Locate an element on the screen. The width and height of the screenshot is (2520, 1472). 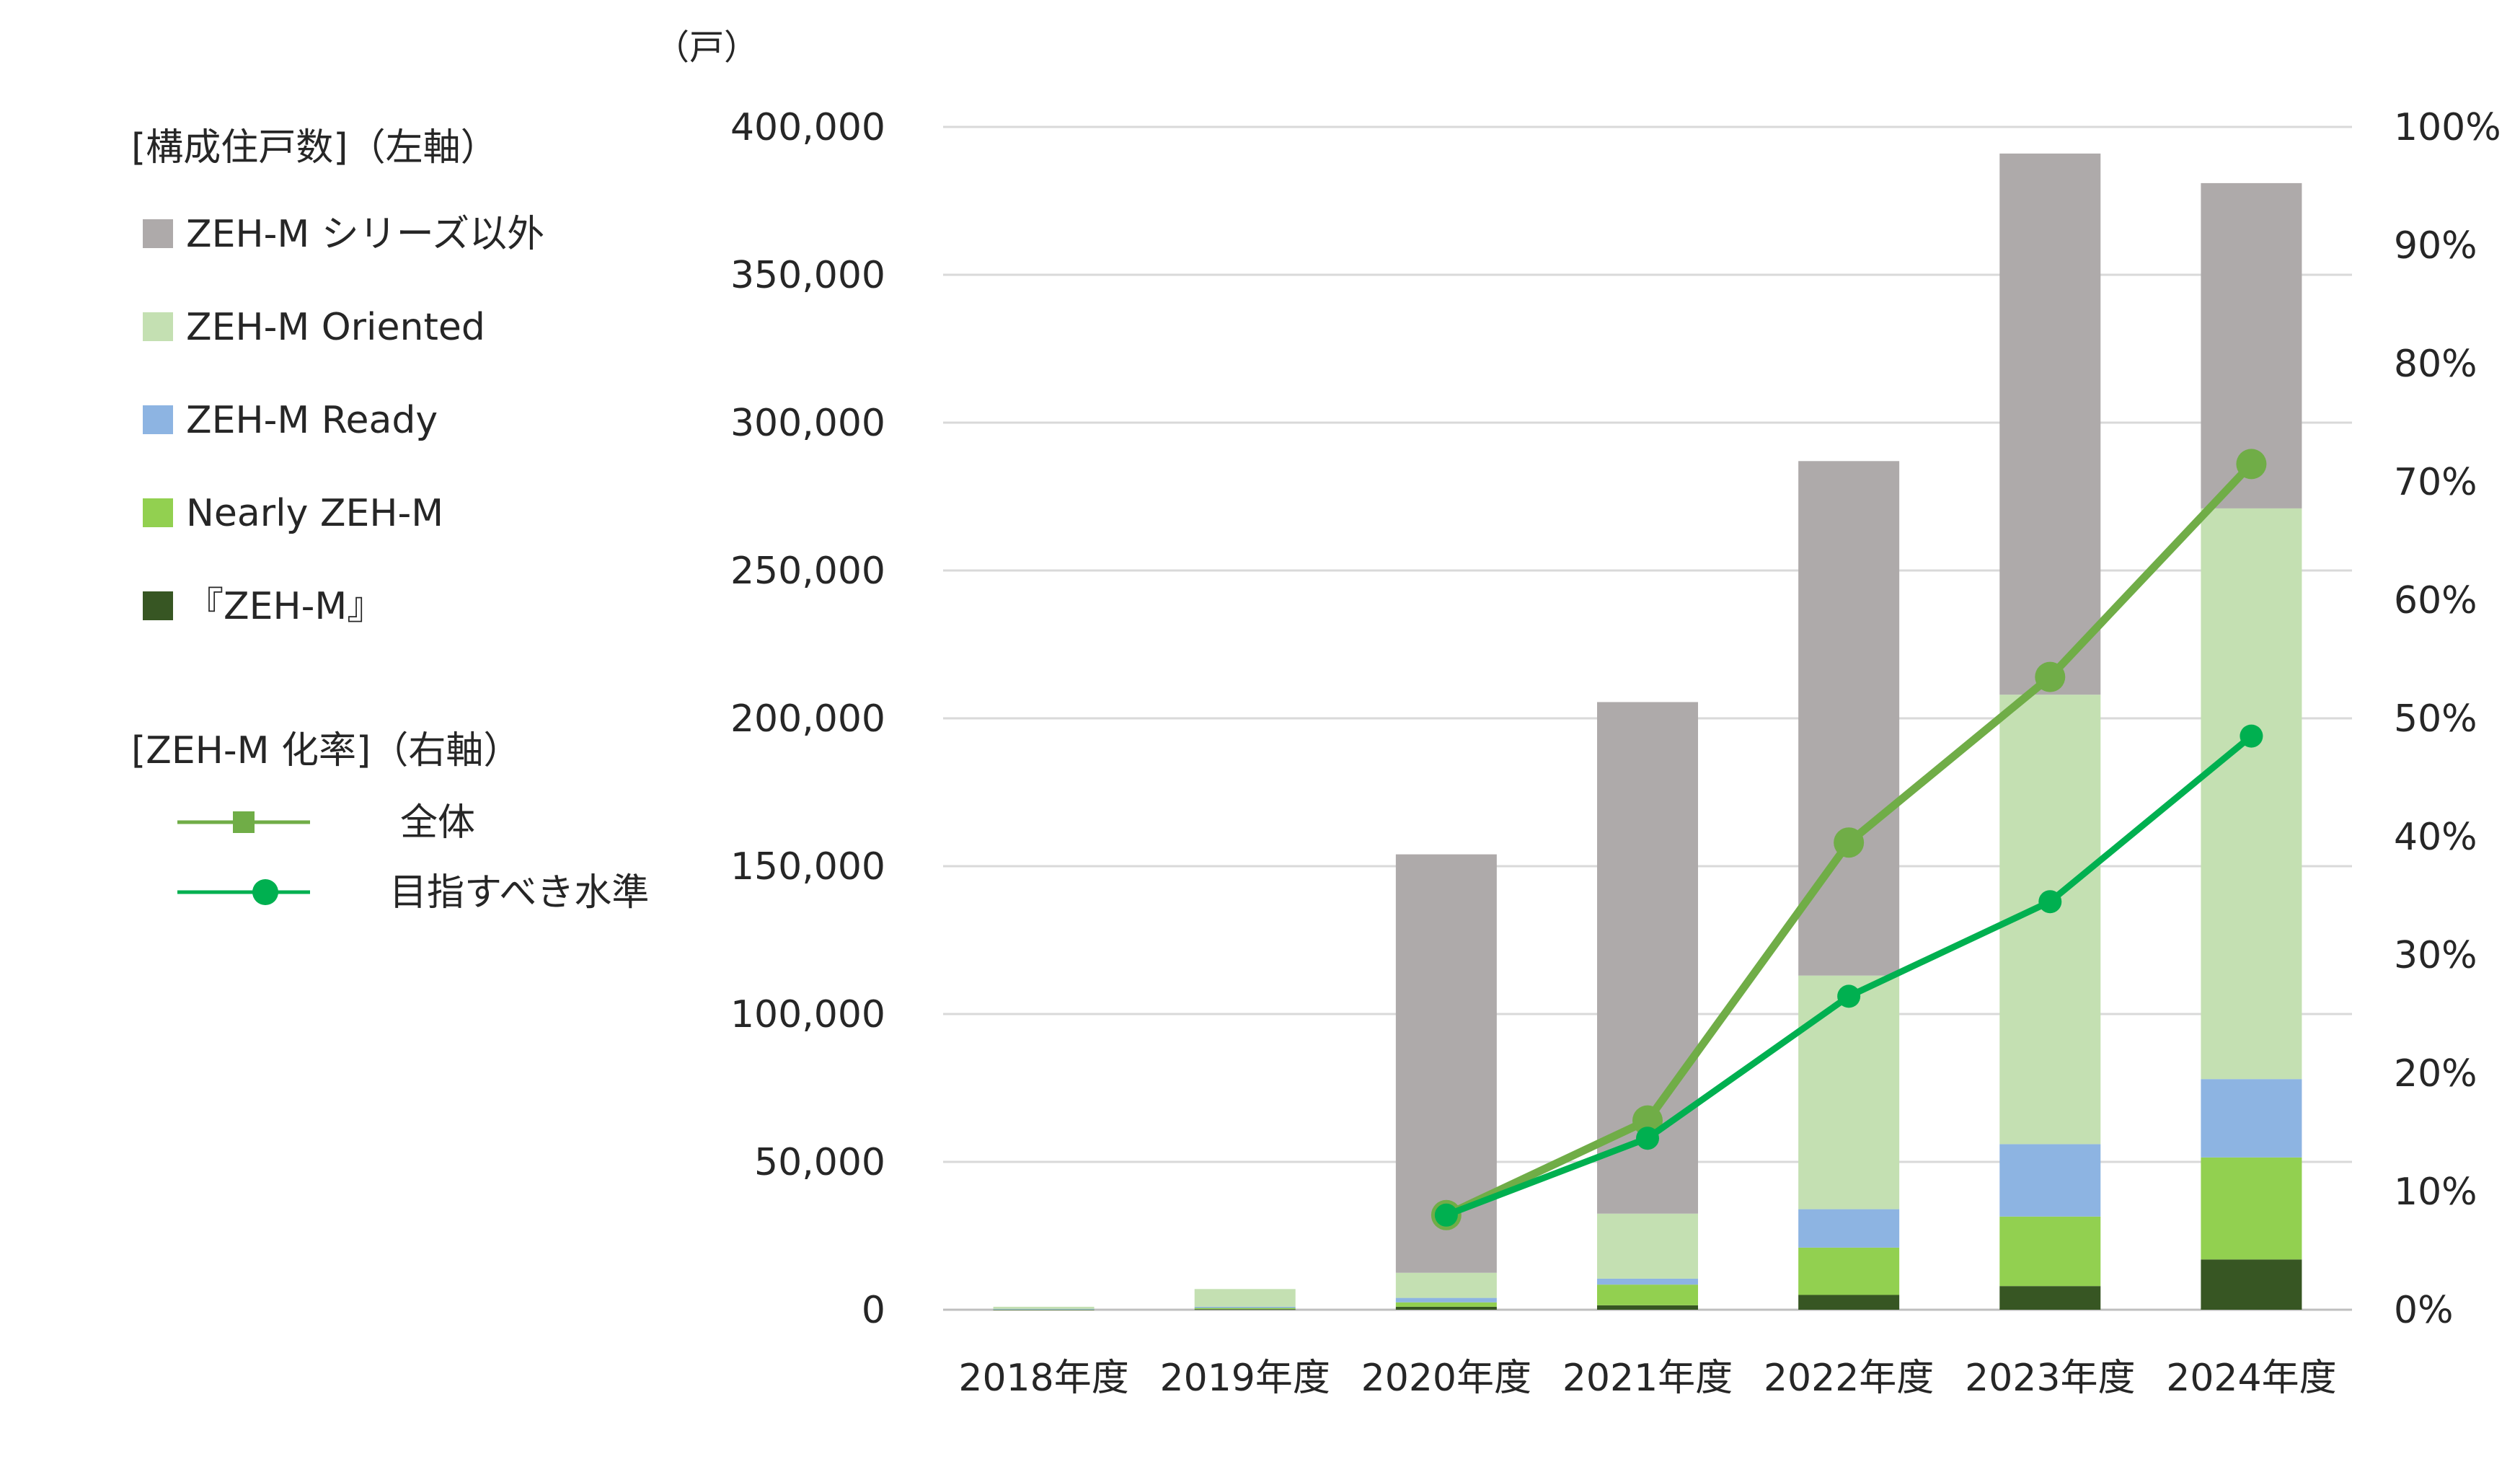
right-tick-label: 0% is located at coordinates (2424, 1310).